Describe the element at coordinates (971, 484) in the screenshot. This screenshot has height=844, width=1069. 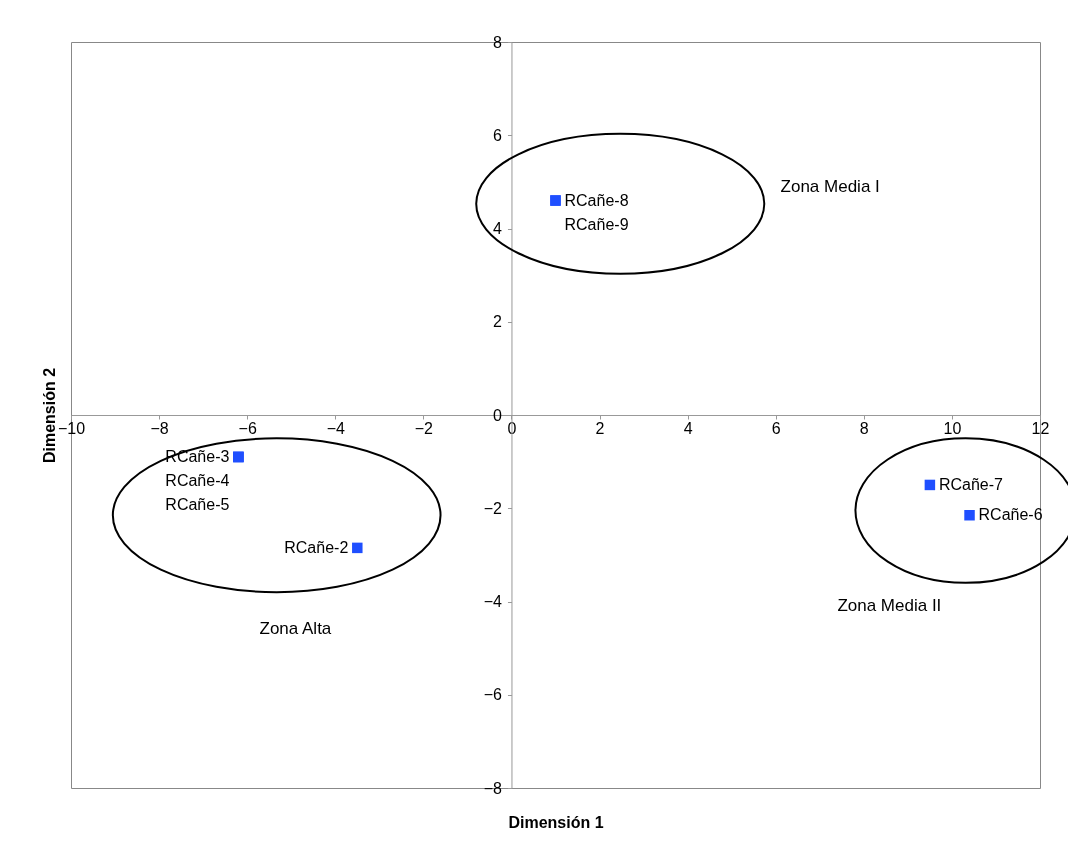
I see `data-label: RCañe-7` at that location.